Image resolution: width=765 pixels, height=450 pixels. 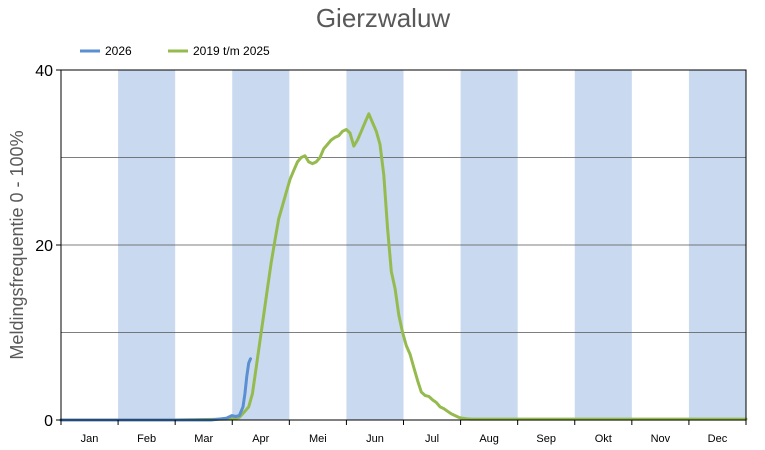 What do you see at coordinates (231, 51) in the screenshot?
I see `legend-entry: 2019 t/m 2025` at bounding box center [231, 51].